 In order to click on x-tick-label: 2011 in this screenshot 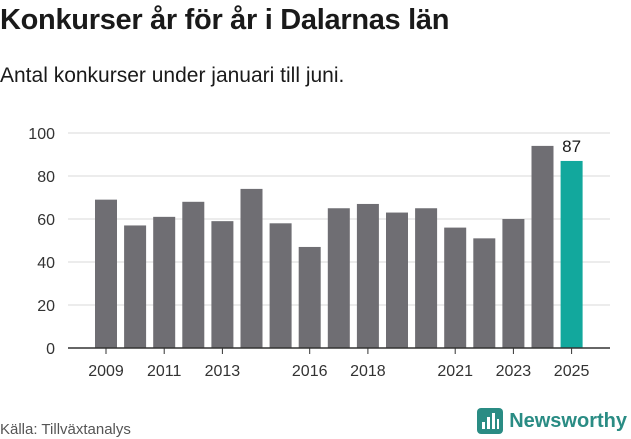, I will do `click(164, 371)`.